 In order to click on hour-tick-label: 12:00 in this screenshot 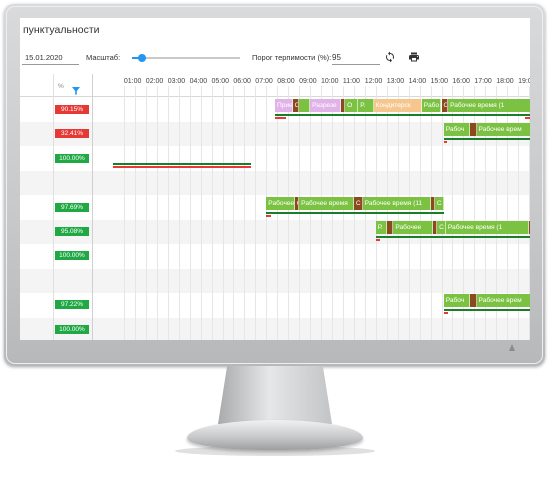, I will do `click(373, 81)`.